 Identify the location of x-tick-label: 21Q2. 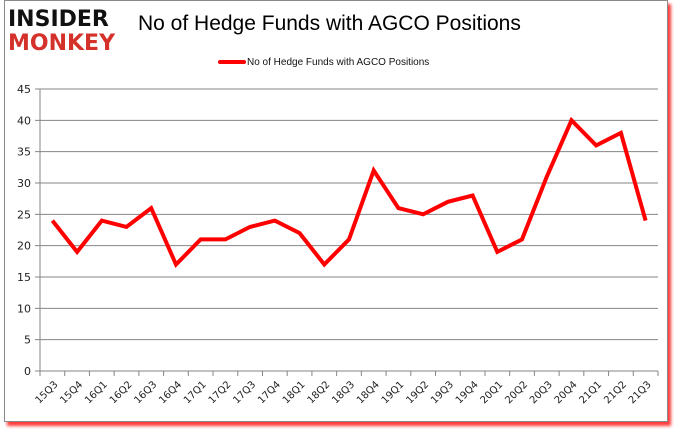
(615, 392).